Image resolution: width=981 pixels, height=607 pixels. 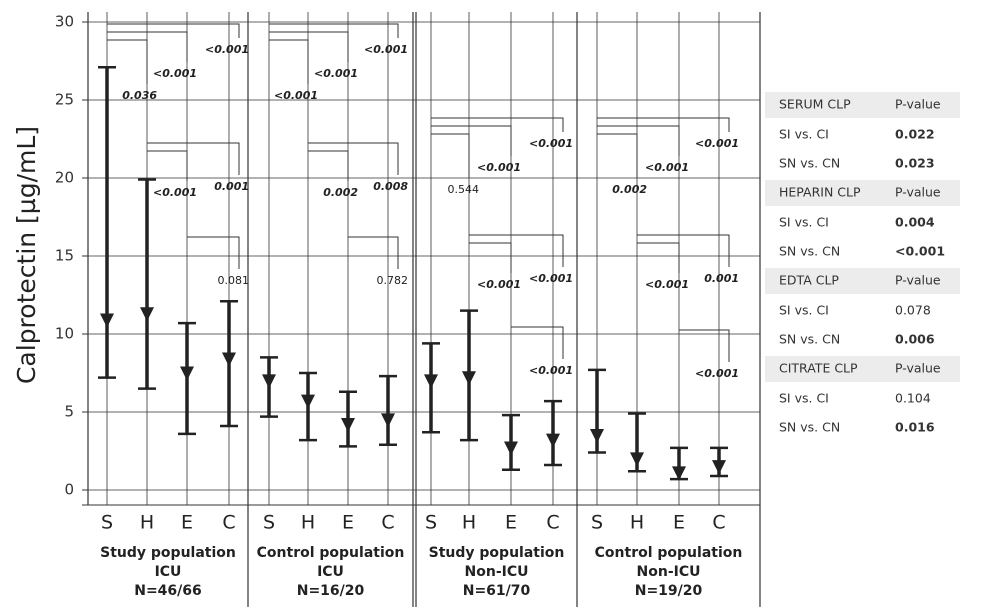 I want to click on y-tick-label: 20, so click(x=64, y=178).